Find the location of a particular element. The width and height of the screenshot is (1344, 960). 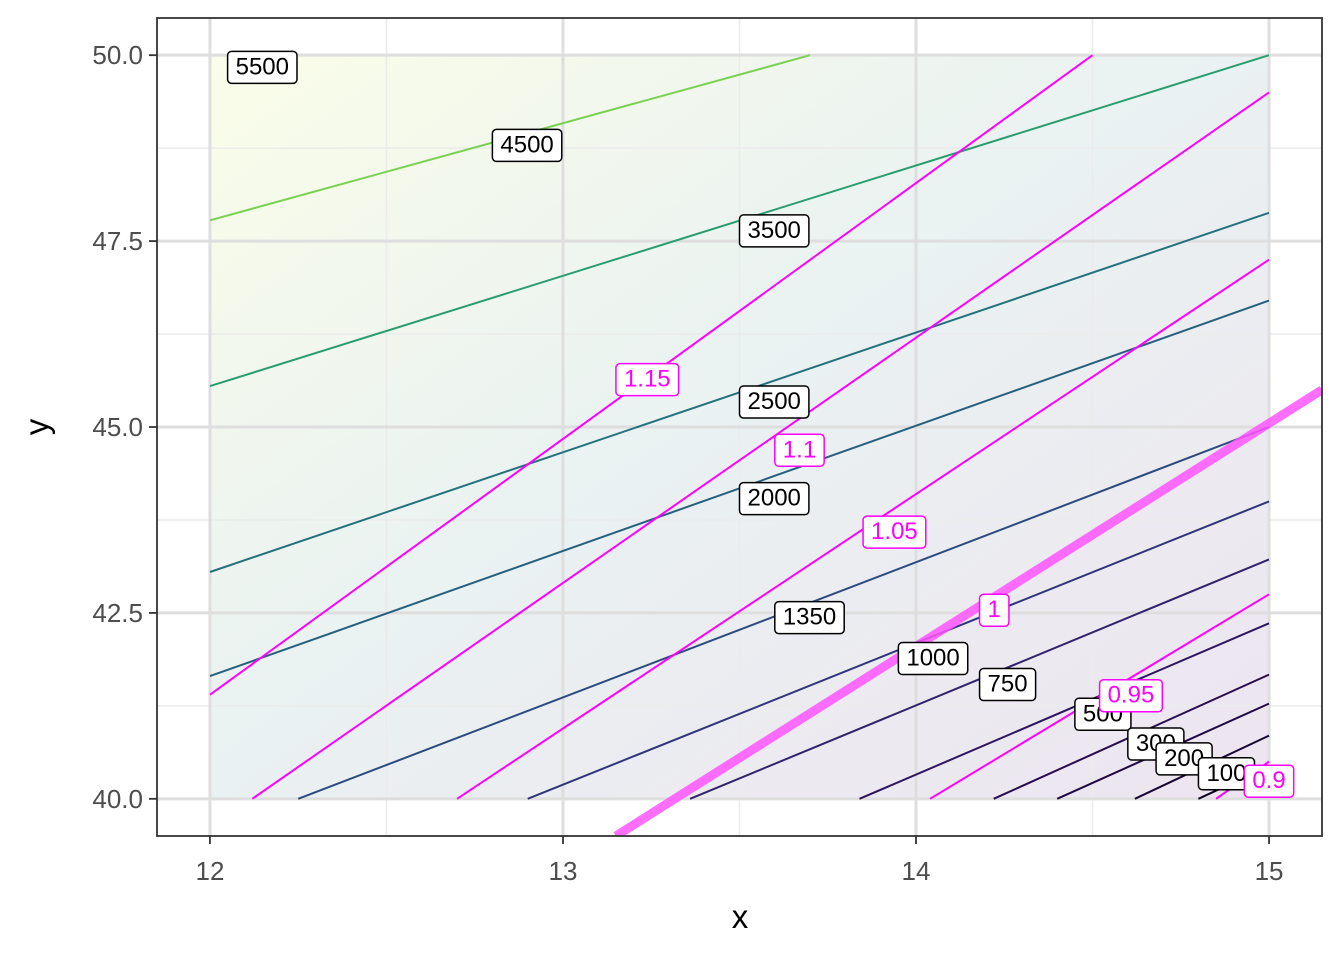

contour-label-750-text: 750 is located at coordinates (1008, 684).